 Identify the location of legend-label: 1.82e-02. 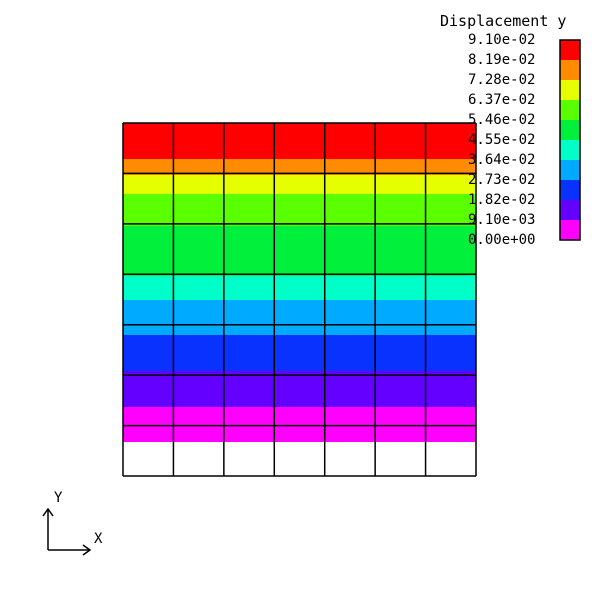
(502, 200).